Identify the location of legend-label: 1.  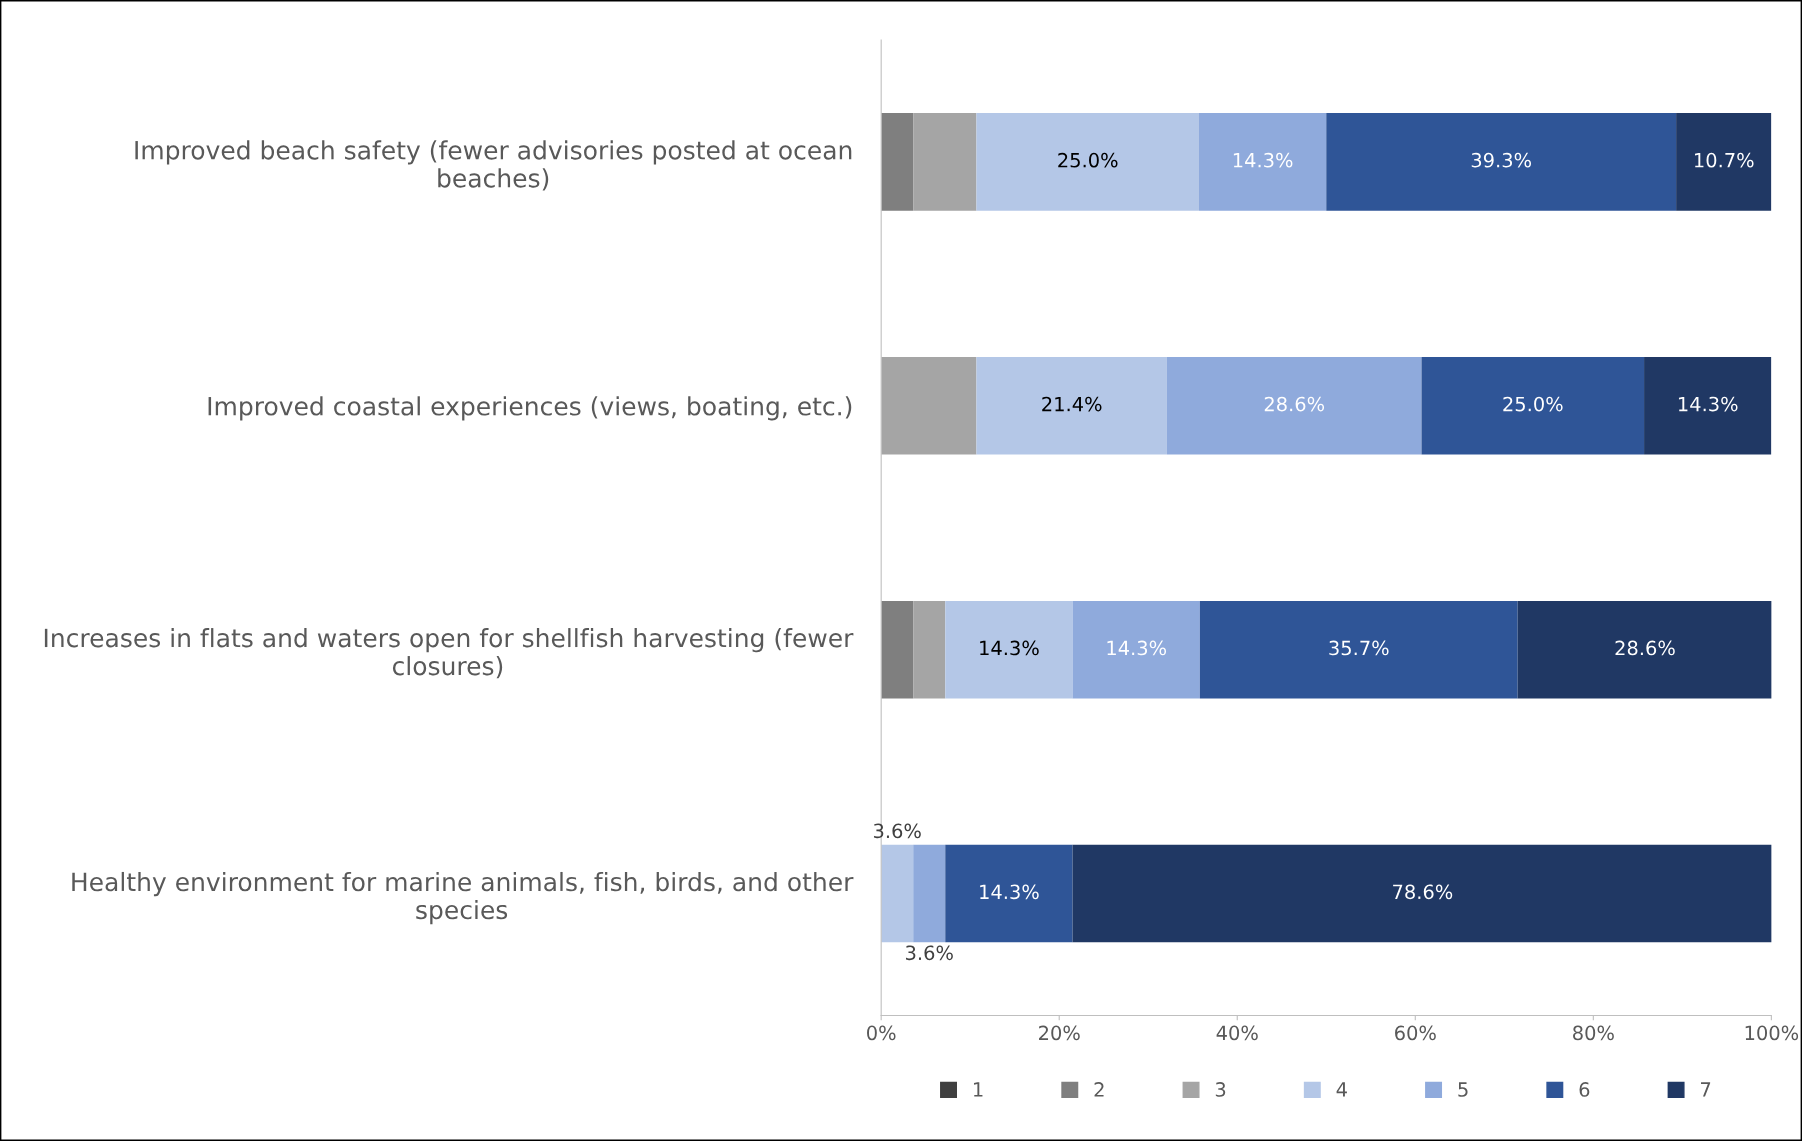
(978, 1089).